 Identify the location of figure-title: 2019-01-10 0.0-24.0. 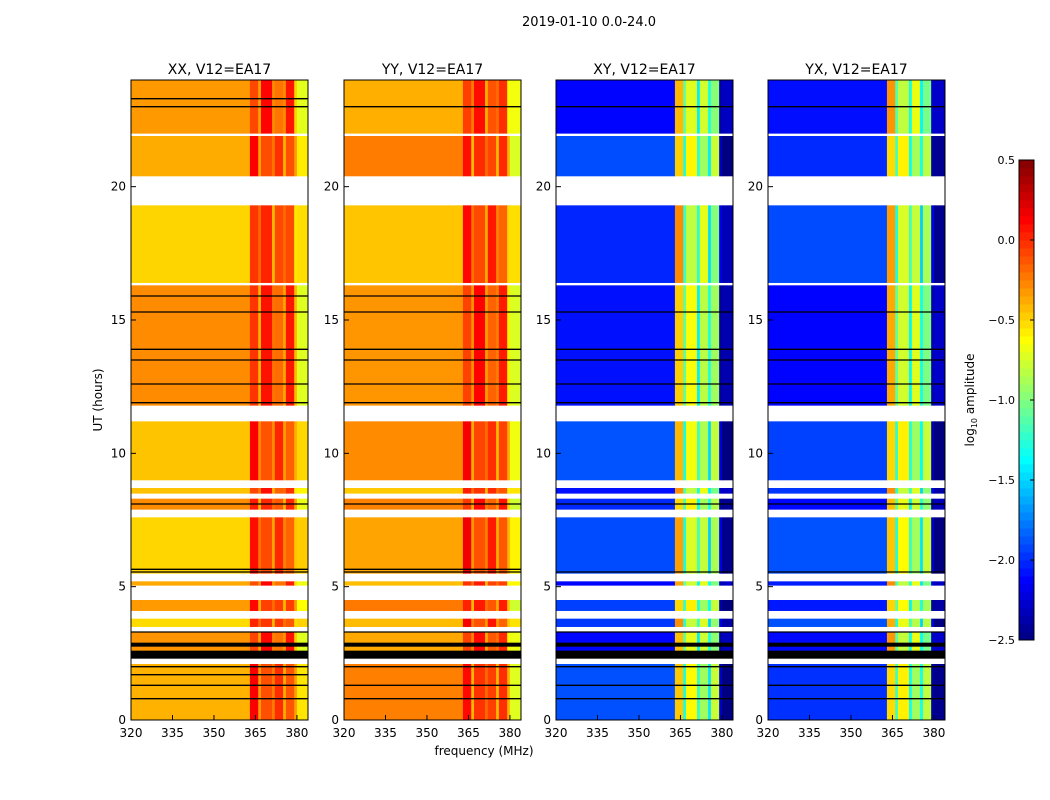
(589, 22).